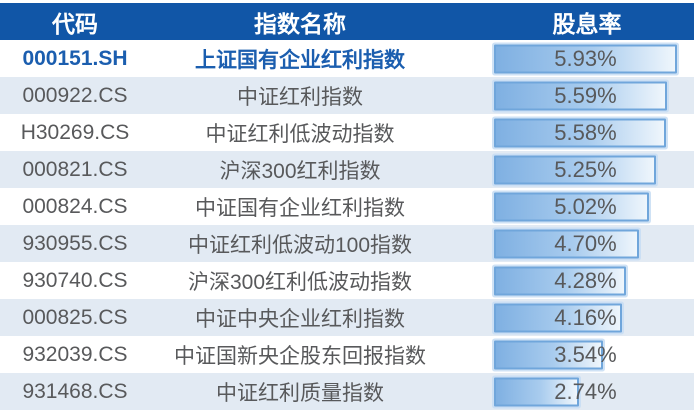 Image resolution: width=694 pixels, height=414 pixels. What do you see at coordinates (75, 243) in the screenshot?
I see `index-code: 930955.CS` at bounding box center [75, 243].